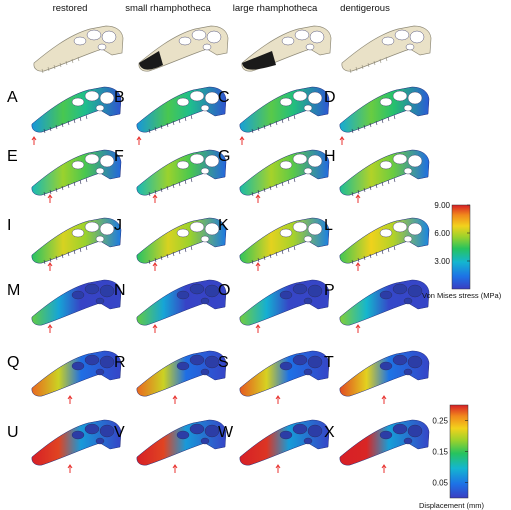 The width and height of the screenshot is (511, 510). Describe the element at coordinates (78, 48) in the screenshot. I see `skull-bone` at that location.